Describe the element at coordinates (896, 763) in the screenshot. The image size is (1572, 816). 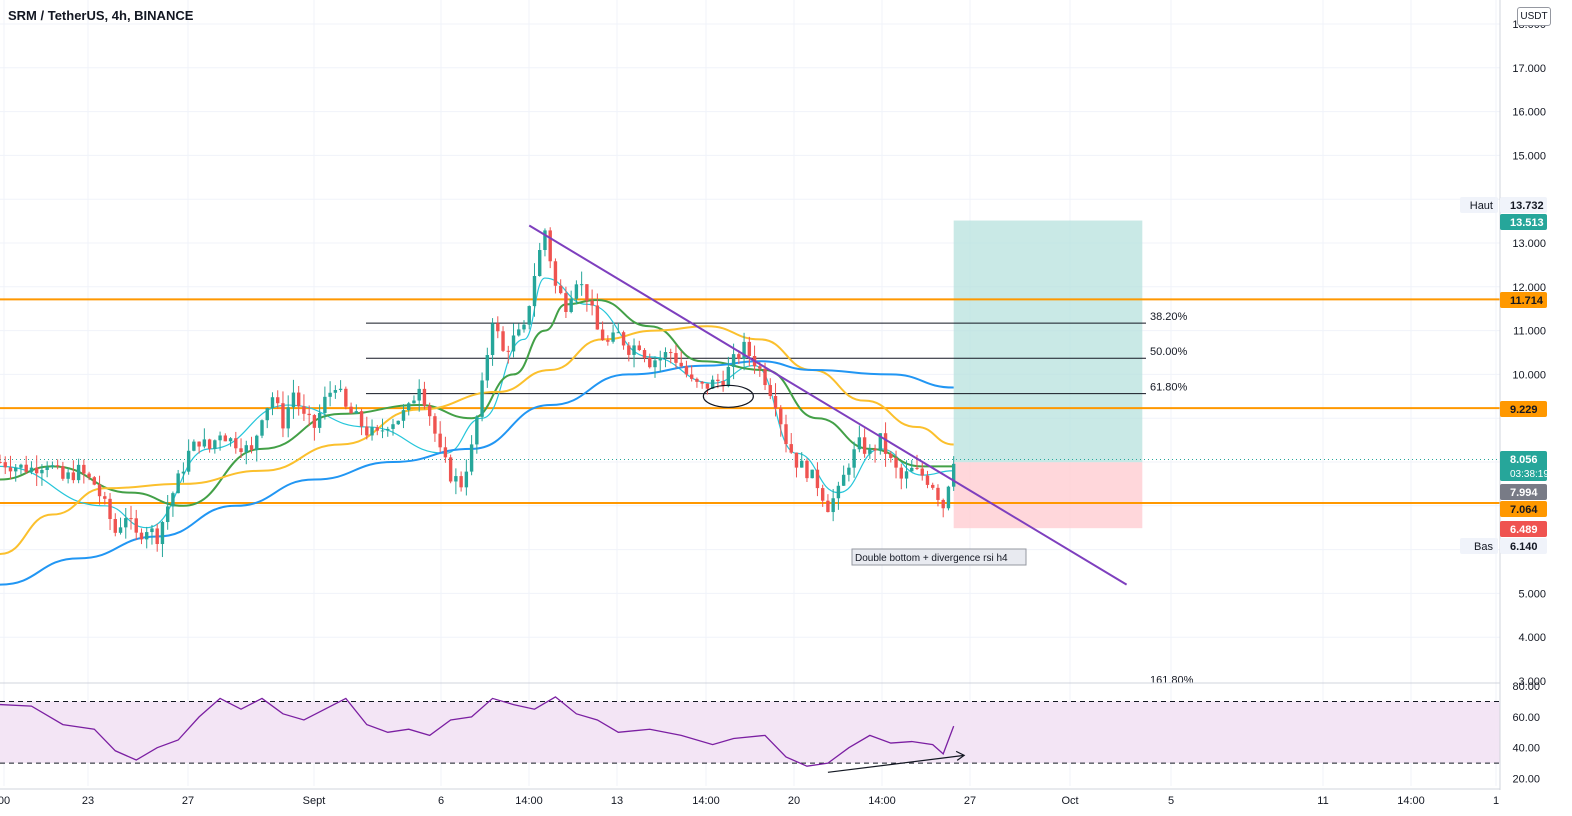
I see `rsi-divergence-arrow` at that location.